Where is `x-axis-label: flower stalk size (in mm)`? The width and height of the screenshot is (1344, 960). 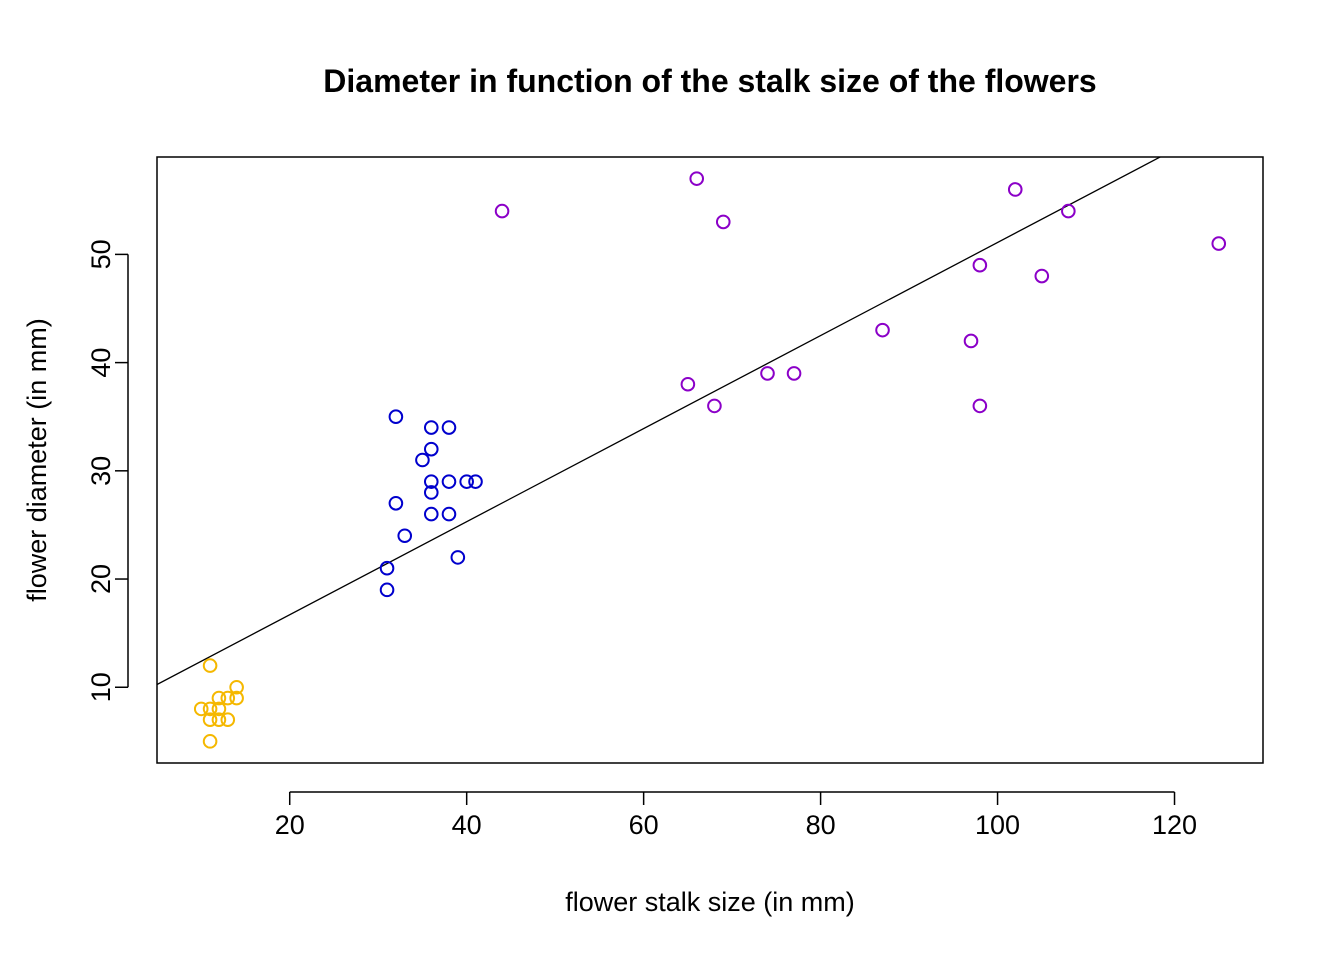 x-axis-label: flower stalk size (in mm) is located at coordinates (710, 902).